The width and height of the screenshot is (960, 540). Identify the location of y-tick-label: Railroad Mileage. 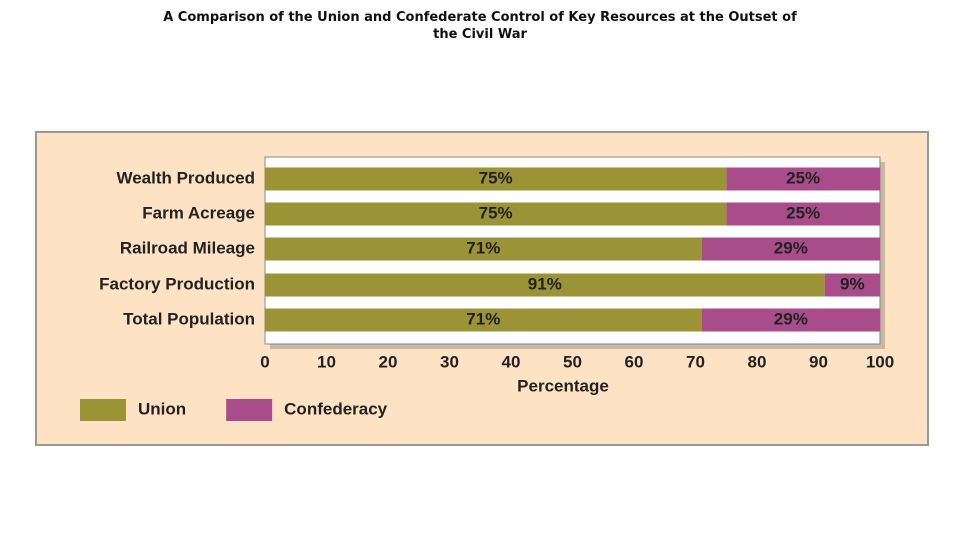
(187, 247).